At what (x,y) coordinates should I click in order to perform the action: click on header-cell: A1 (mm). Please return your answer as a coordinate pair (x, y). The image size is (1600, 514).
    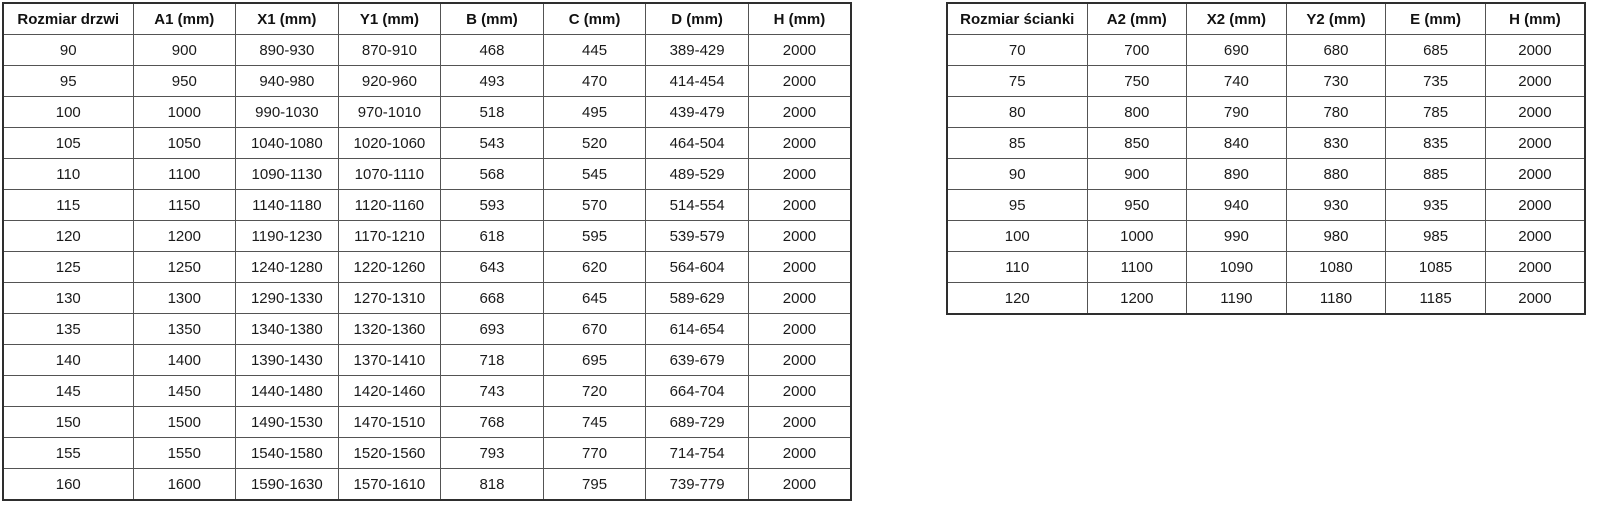
    Looking at the image, I should click on (184, 18).